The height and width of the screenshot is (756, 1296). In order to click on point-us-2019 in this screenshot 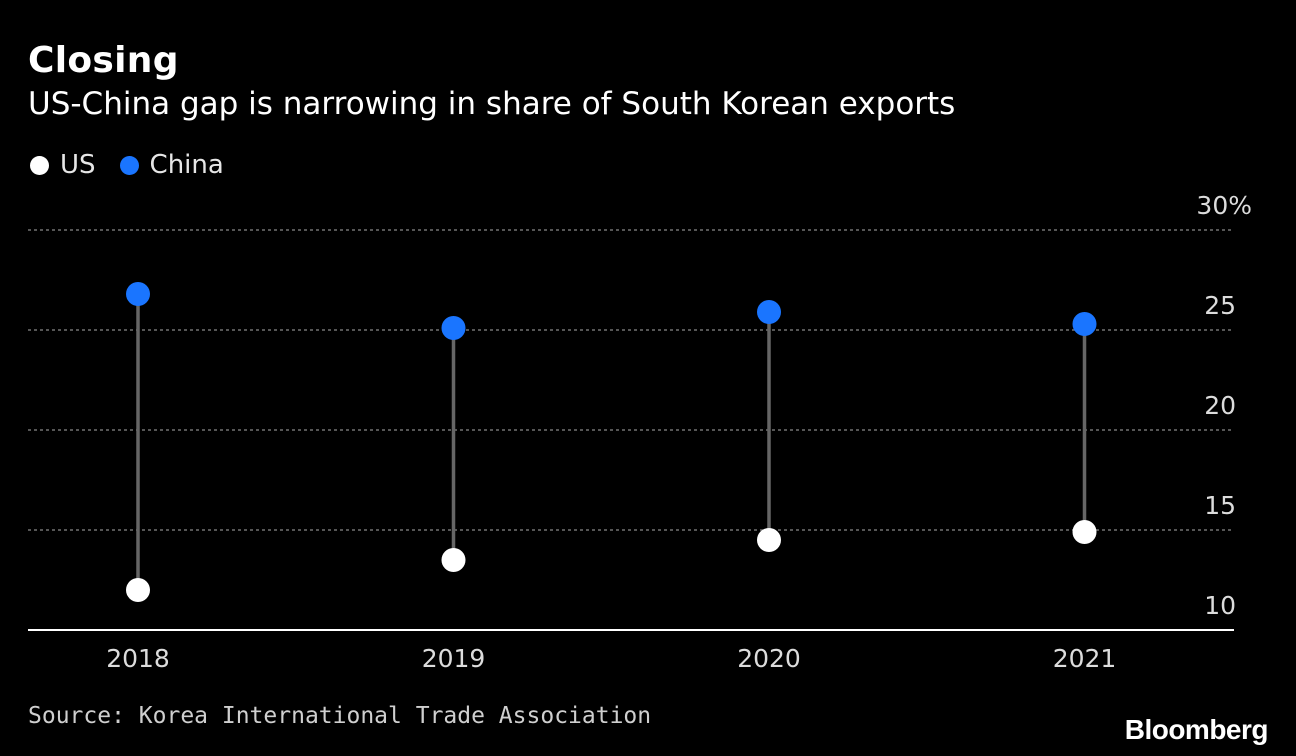, I will do `click(453, 560)`.